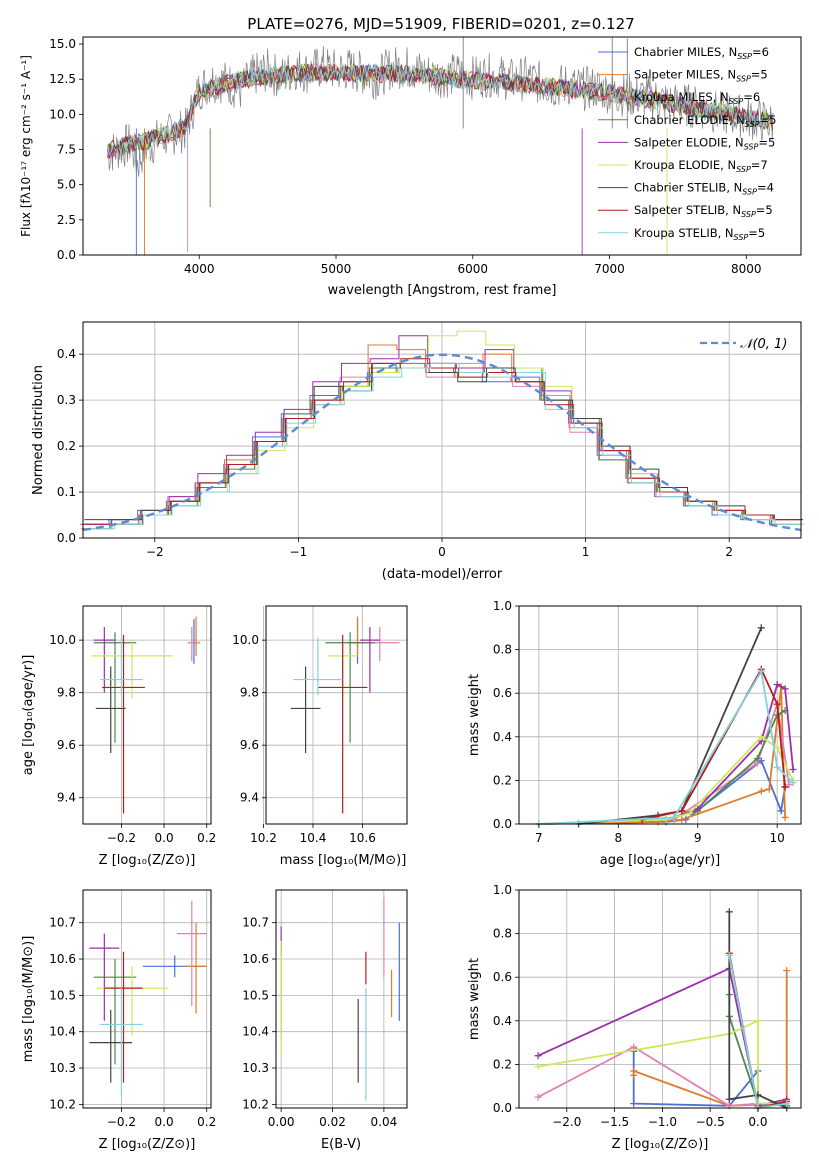 The height and width of the screenshot is (1170, 819). What do you see at coordinates (660, 999) in the screenshot?
I see `weight-z-axes-frame` at bounding box center [660, 999].